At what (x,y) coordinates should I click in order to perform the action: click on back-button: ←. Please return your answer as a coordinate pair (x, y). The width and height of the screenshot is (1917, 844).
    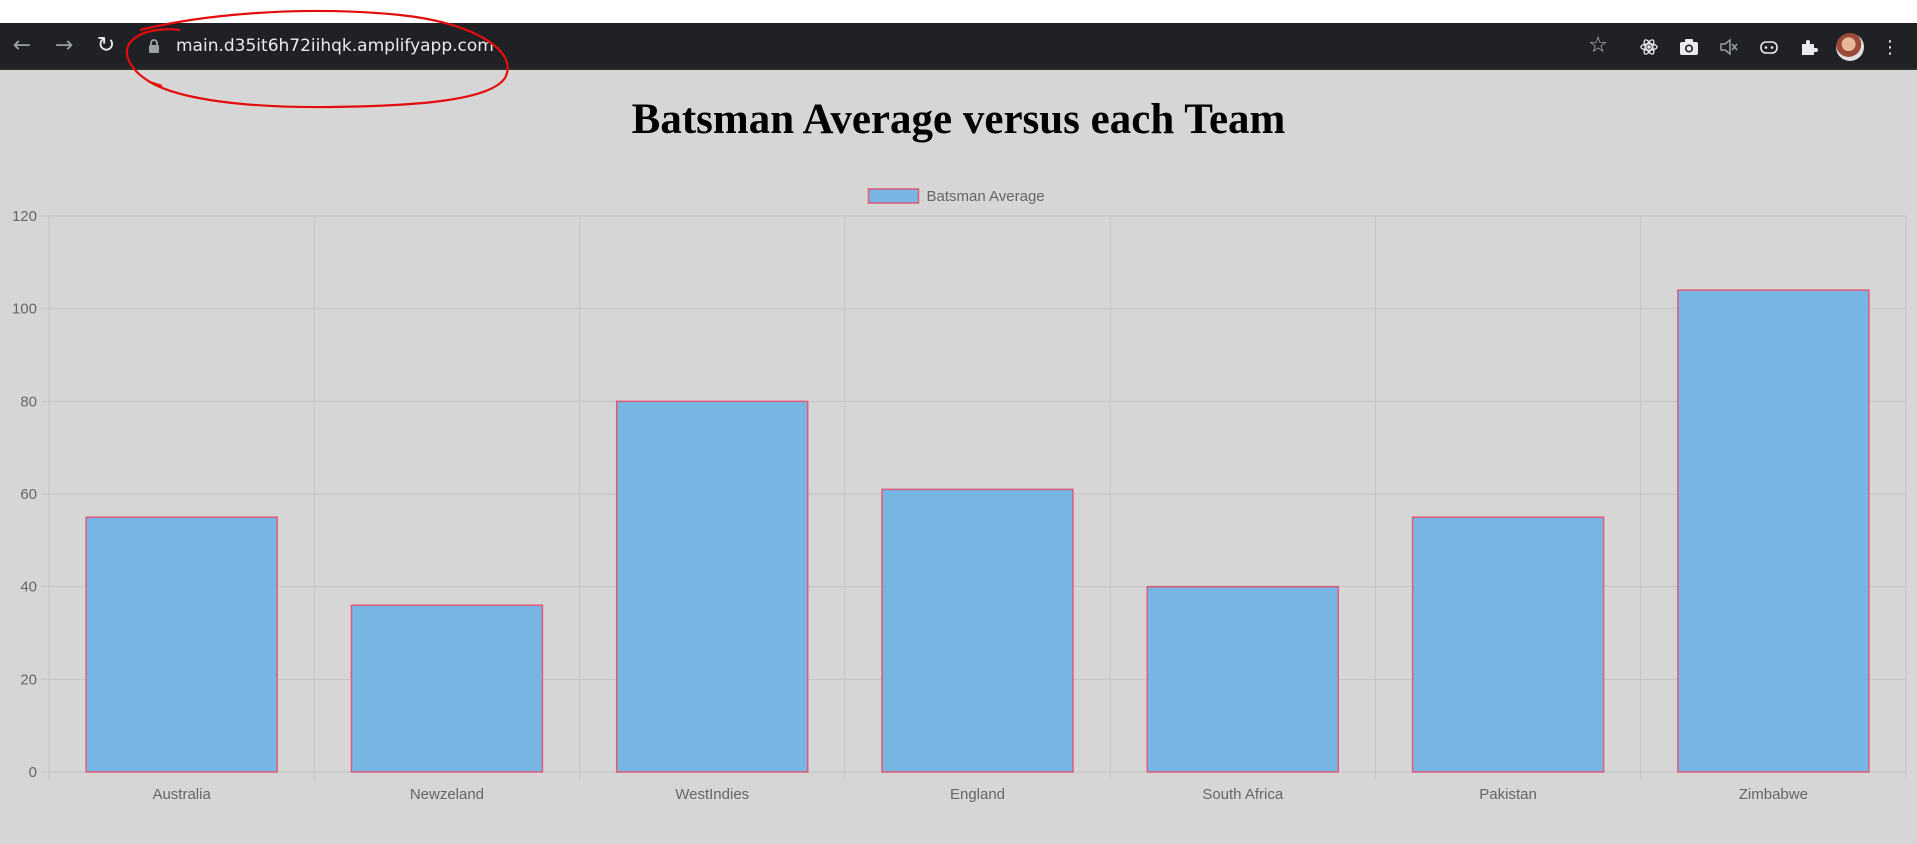
    Looking at the image, I should click on (22, 46).